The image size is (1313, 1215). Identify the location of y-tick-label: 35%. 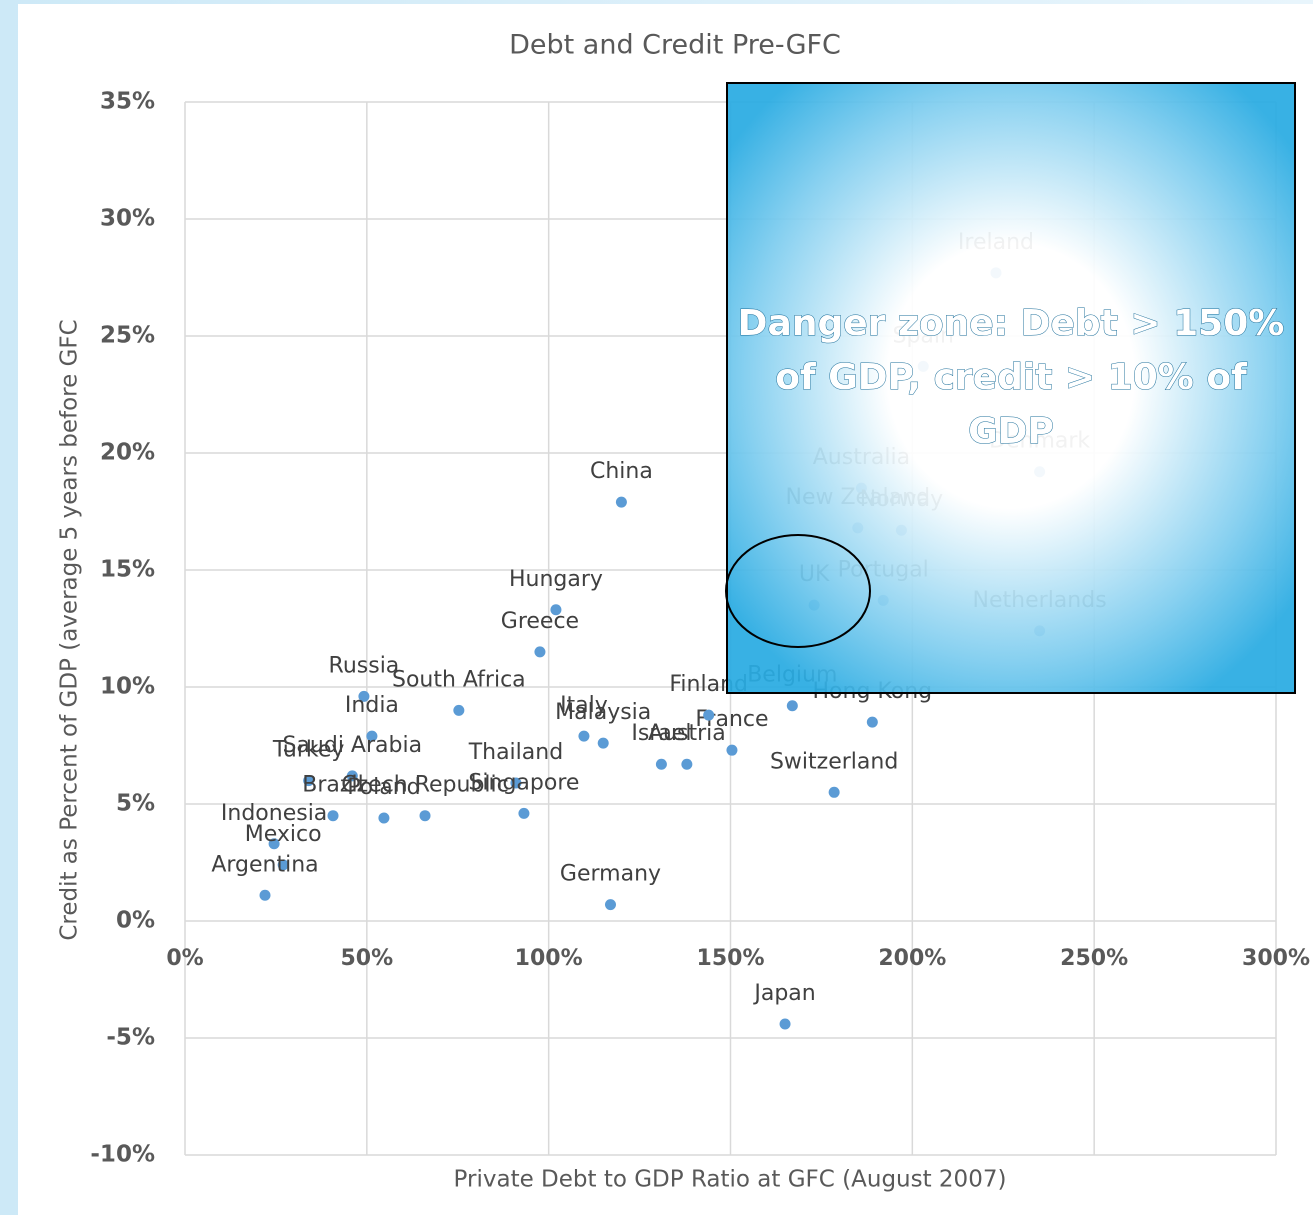
(127, 102).